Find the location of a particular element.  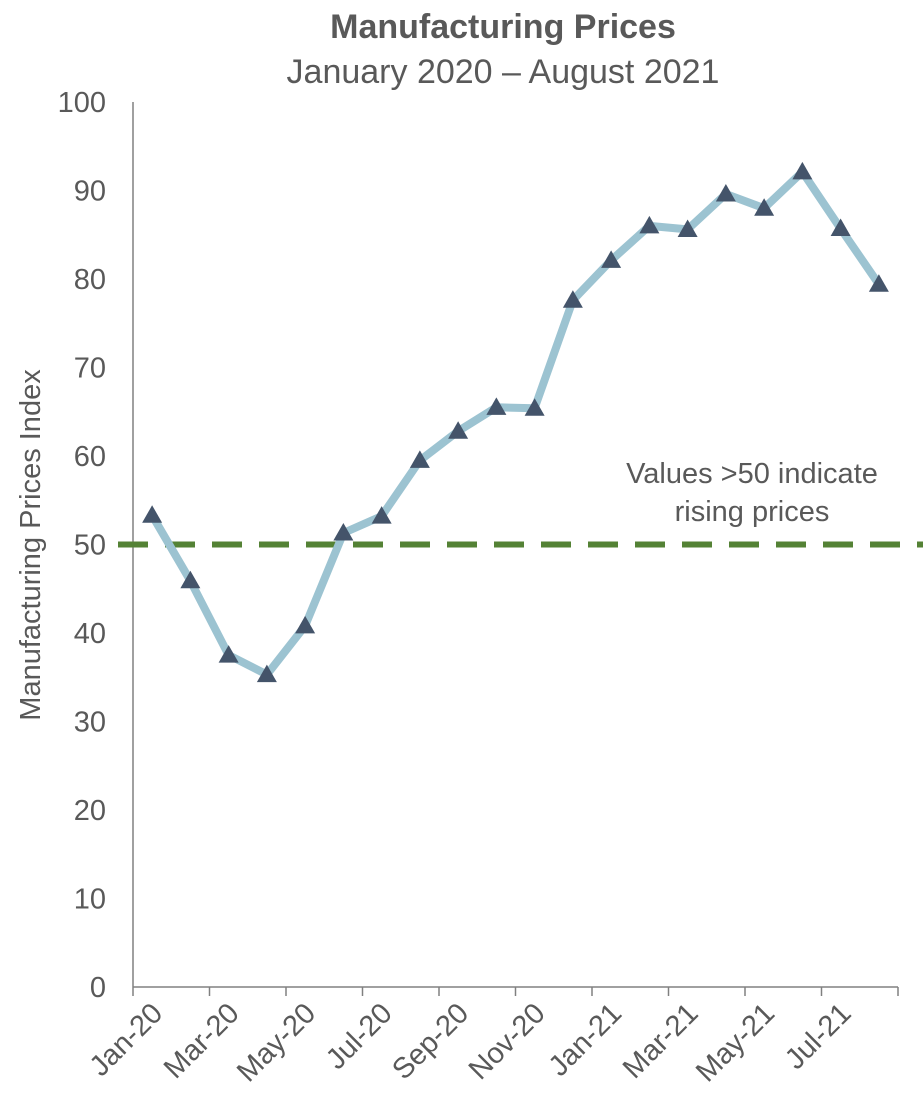

x-tick-label: Nov-20 is located at coordinates (507, 1041).